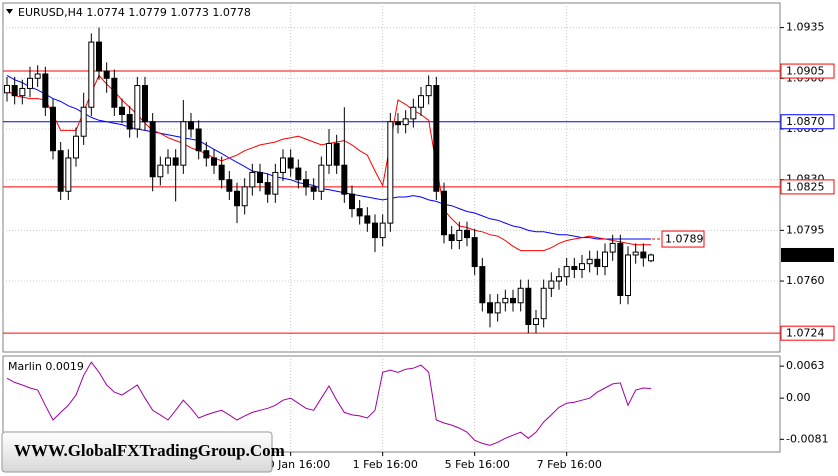 This screenshot has width=838, height=476. I want to click on watermark: WWW.GlobalFXTradingGroup.Com, so click(149, 450).